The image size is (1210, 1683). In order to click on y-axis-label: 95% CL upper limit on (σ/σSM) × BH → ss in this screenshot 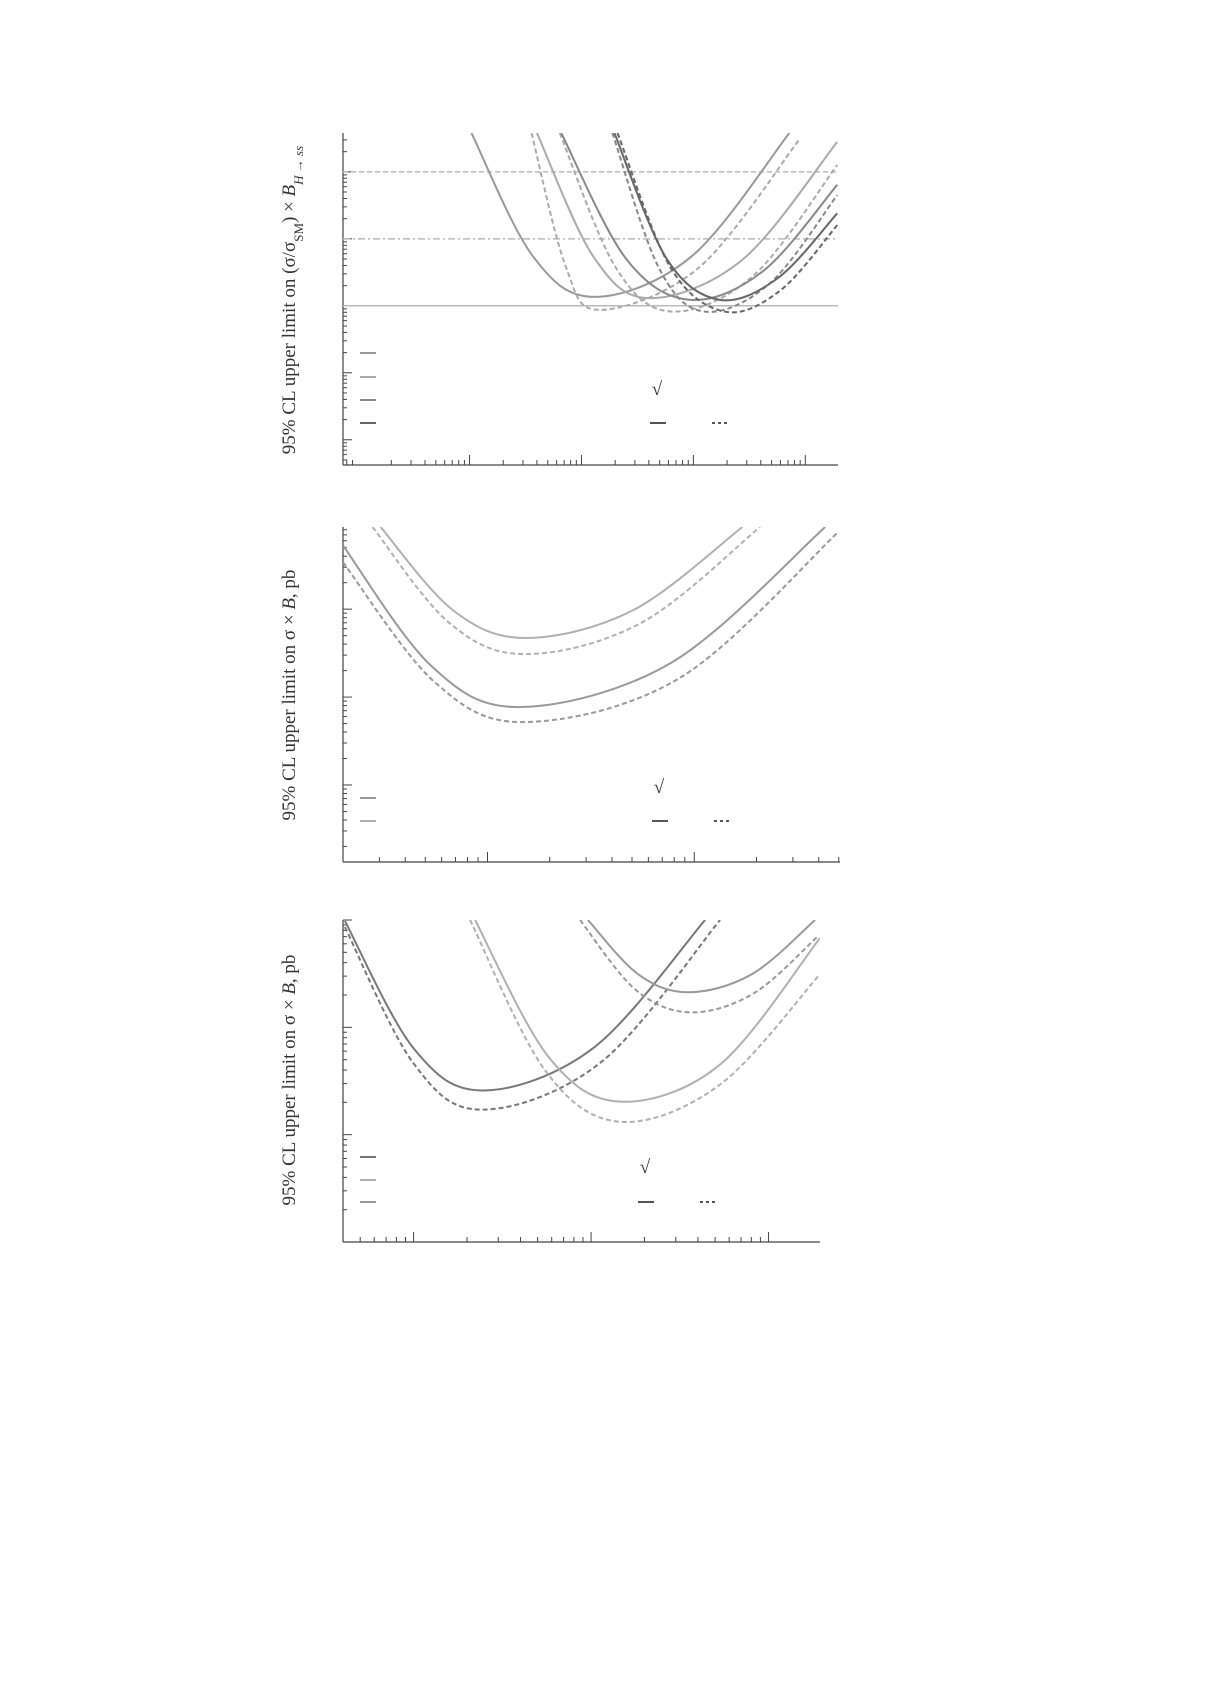, I will do `click(292, 300)`.